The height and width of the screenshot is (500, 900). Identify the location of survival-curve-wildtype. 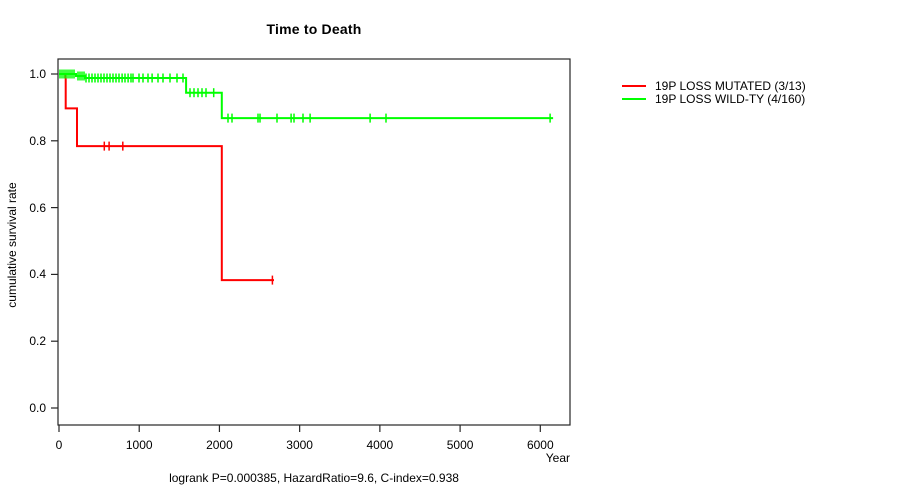
(306, 96).